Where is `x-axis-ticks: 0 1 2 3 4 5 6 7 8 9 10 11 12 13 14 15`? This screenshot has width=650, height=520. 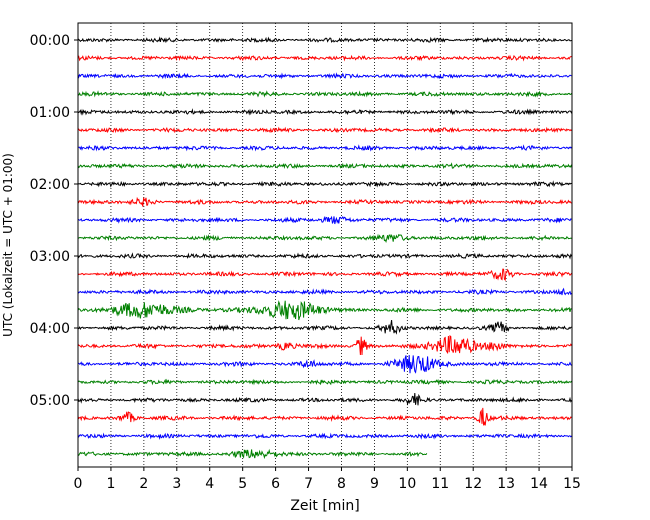 x-axis-ticks: 0 1 2 3 4 5 6 7 8 9 10 11 12 13 14 15 is located at coordinates (327, 479).